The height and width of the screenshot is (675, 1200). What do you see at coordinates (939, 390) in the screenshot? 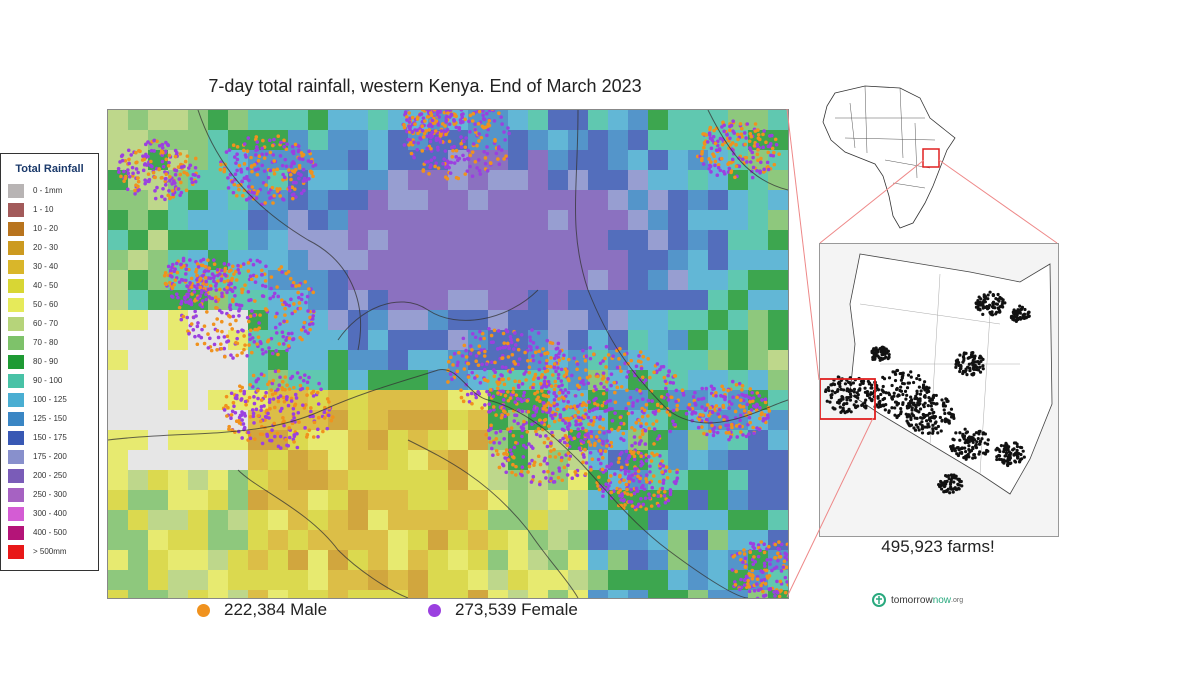
I see `kenya-farms-map` at bounding box center [939, 390].